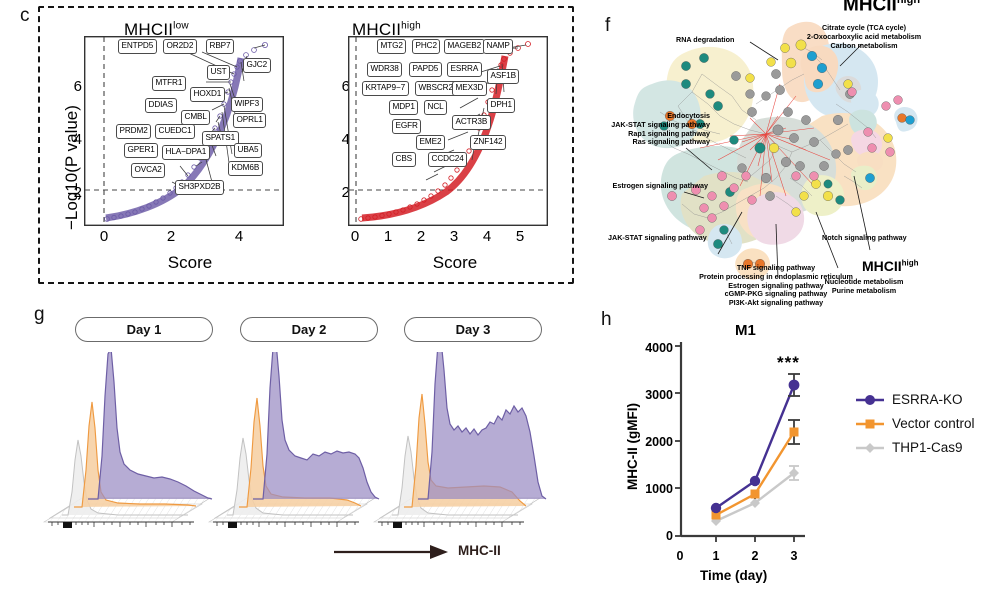 This screenshot has width=990, height=590. Describe the element at coordinates (309, 329) in the screenshot. I see `day-pill-2: Day 2` at that location.